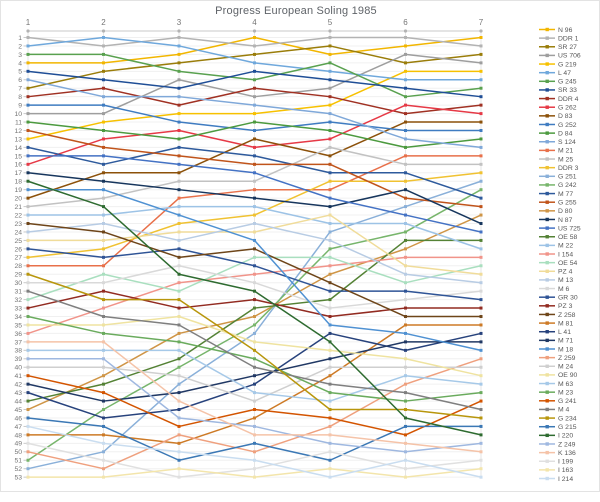 Image resolution: width=600 pixels, height=502 pixels. Describe the element at coordinates (558, 237) in the screenshot. I see `legend-item-oe-58: OE 58` at that location.